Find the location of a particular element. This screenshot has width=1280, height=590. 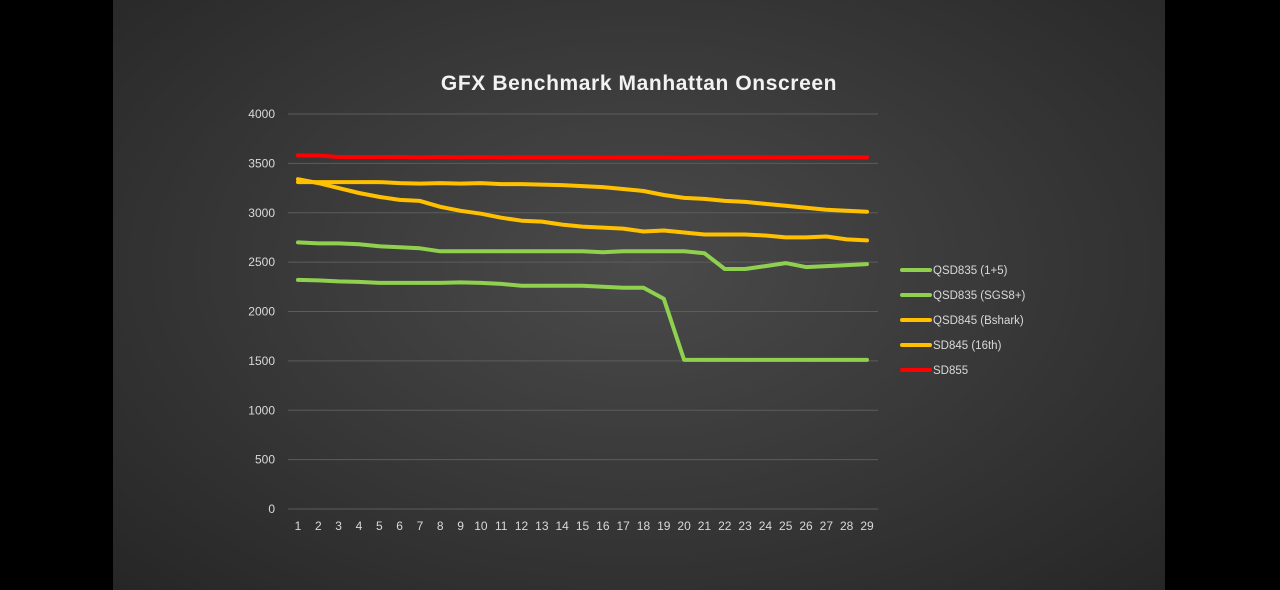

chart-title: GFX Benchmark Manhattan Onscreen is located at coordinates (639, 83).